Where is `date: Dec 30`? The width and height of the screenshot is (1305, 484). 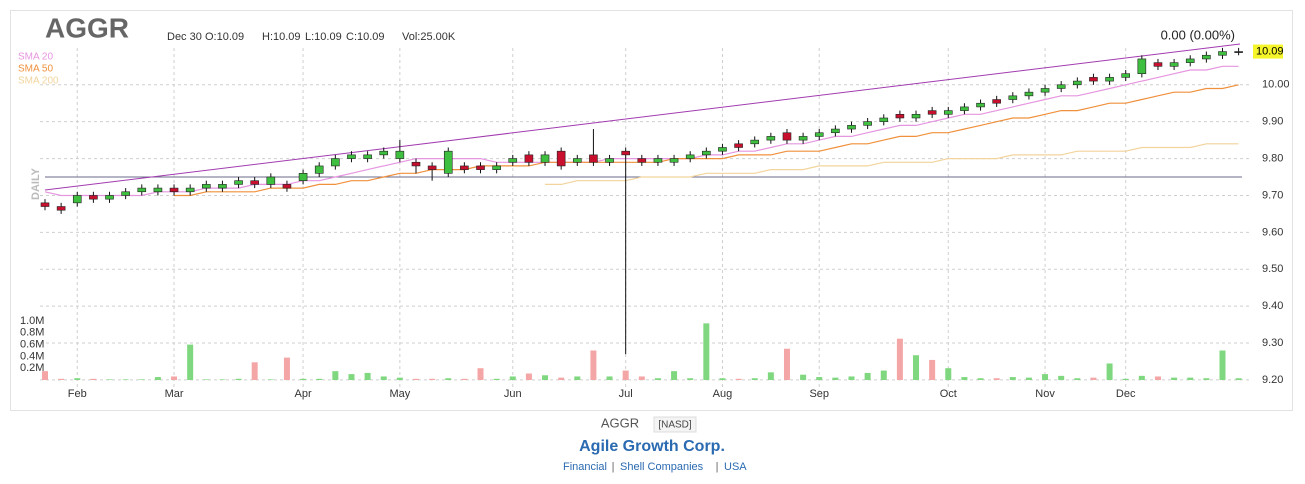
date: Dec 30 is located at coordinates (184, 37).